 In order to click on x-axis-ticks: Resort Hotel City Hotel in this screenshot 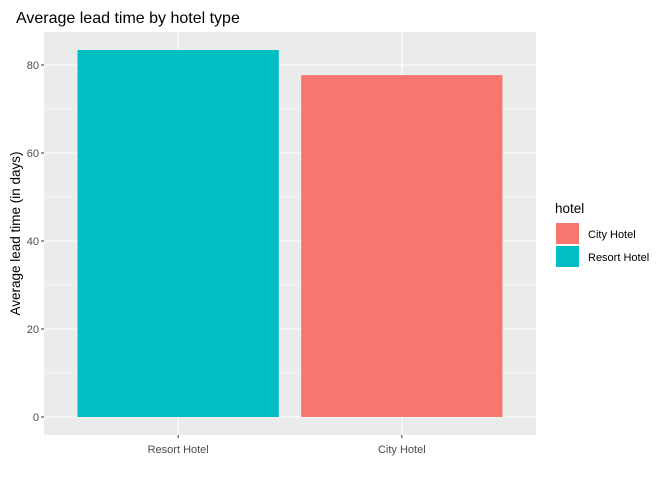, I will do `click(287, 445)`.